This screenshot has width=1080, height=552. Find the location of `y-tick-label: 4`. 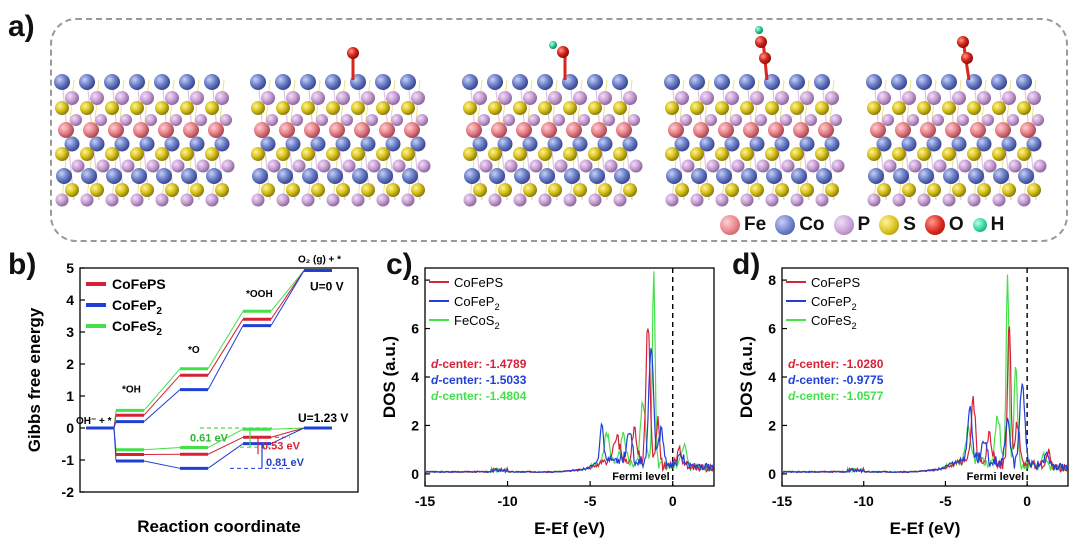

y-tick-label: 4 is located at coordinates (70, 300).